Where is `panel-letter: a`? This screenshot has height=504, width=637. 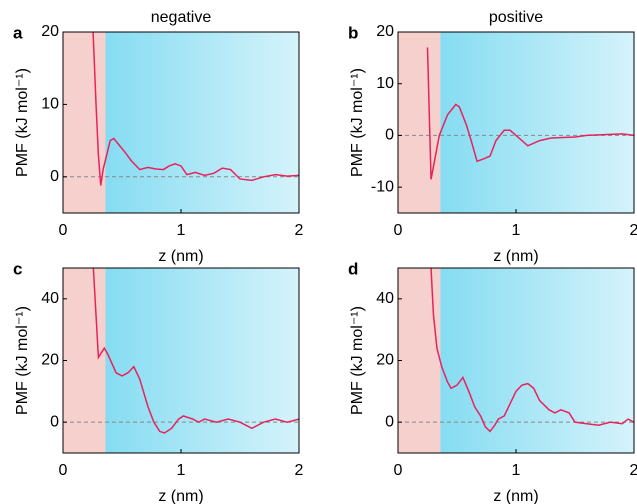
panel-letter: a is located at coordinates (18, 32).